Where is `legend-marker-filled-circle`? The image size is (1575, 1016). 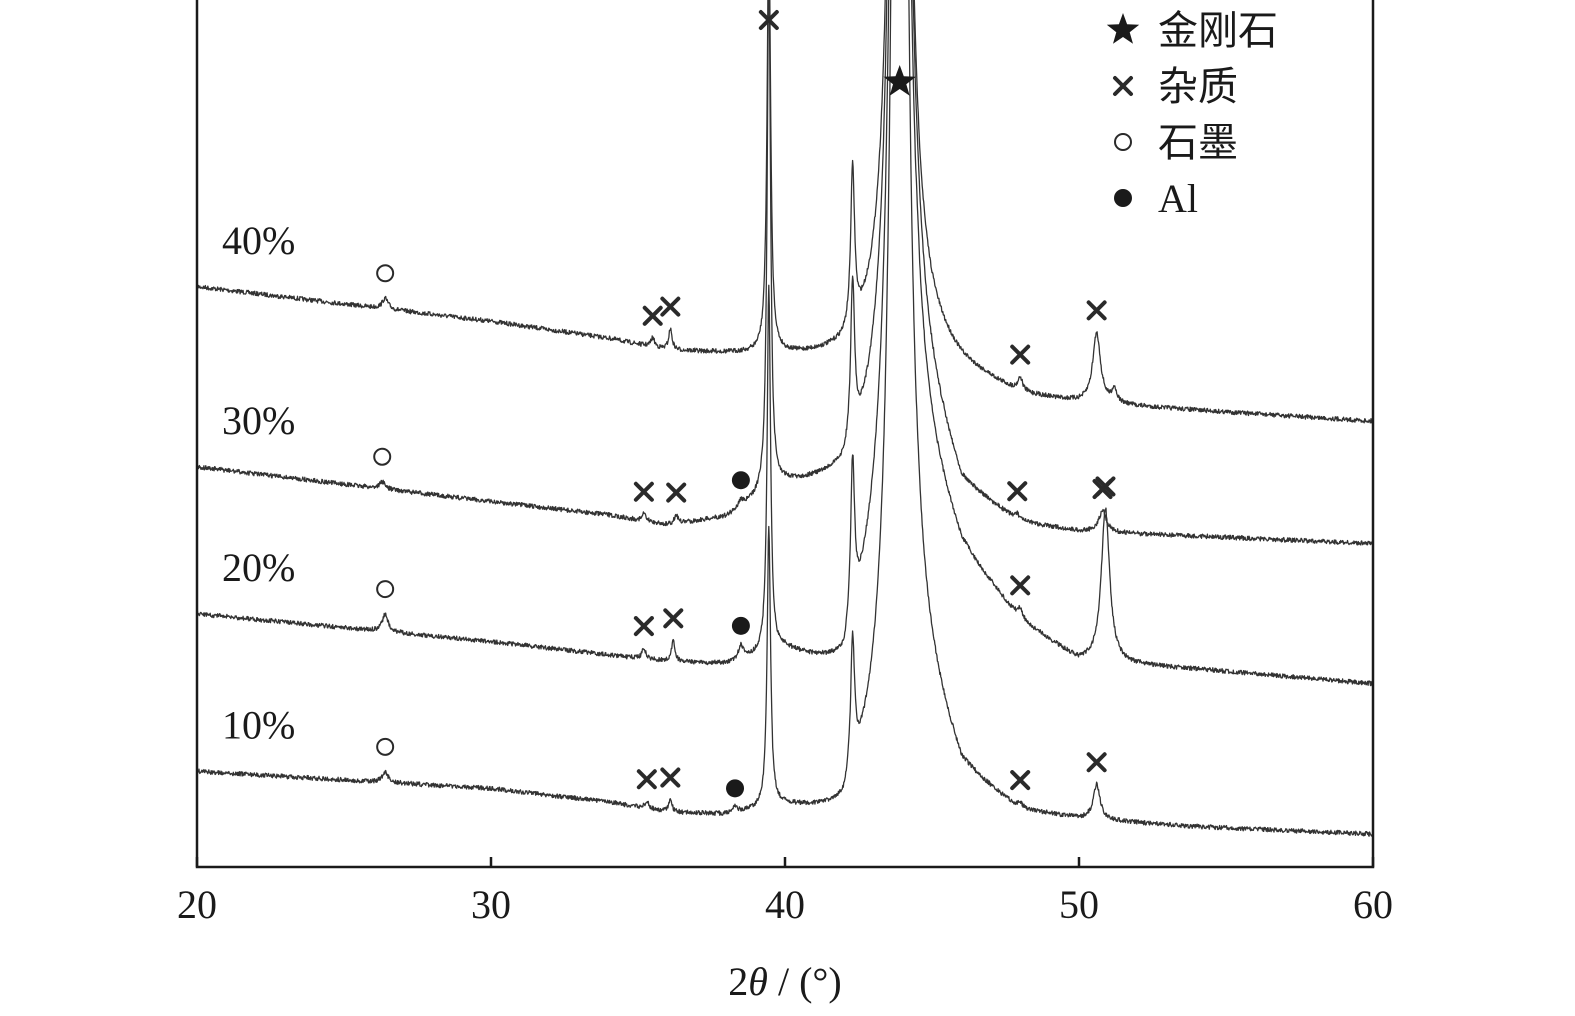
legend-marker-filled-circle is located at coordinates (1123, 198).